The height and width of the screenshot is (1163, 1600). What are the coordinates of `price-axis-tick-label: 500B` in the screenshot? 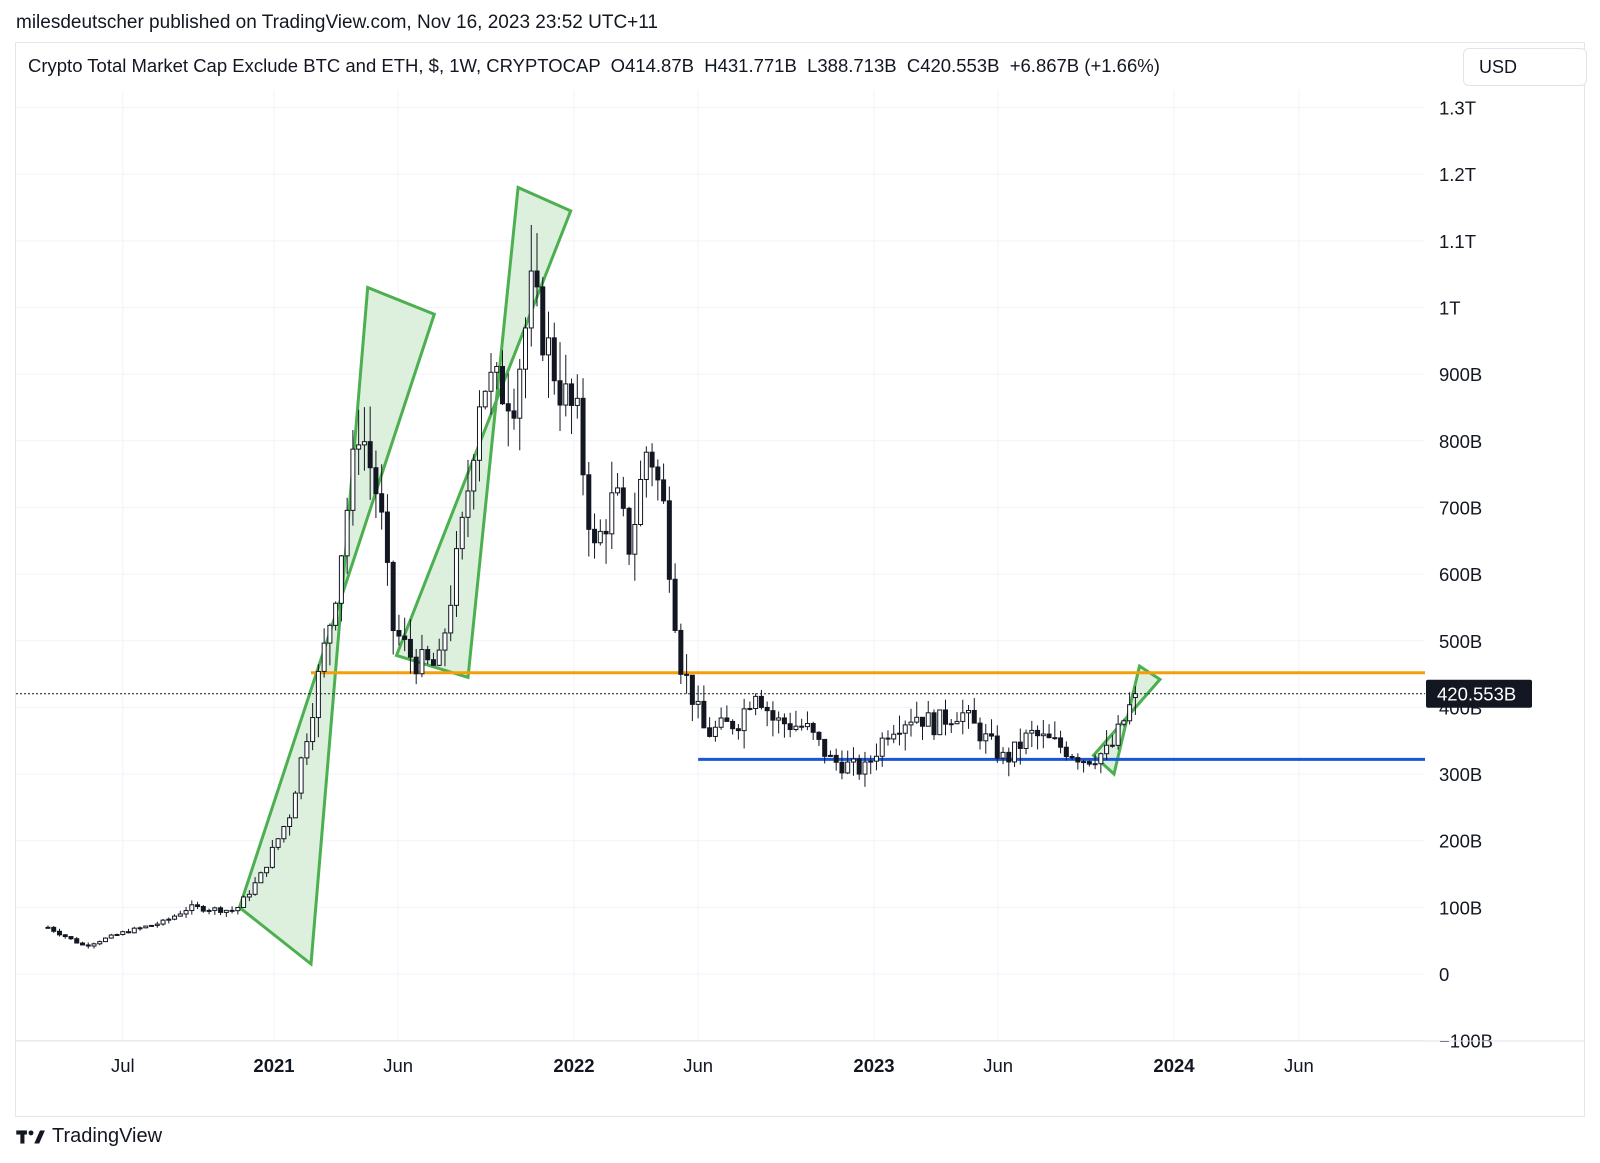 It's located at (1460, 641).